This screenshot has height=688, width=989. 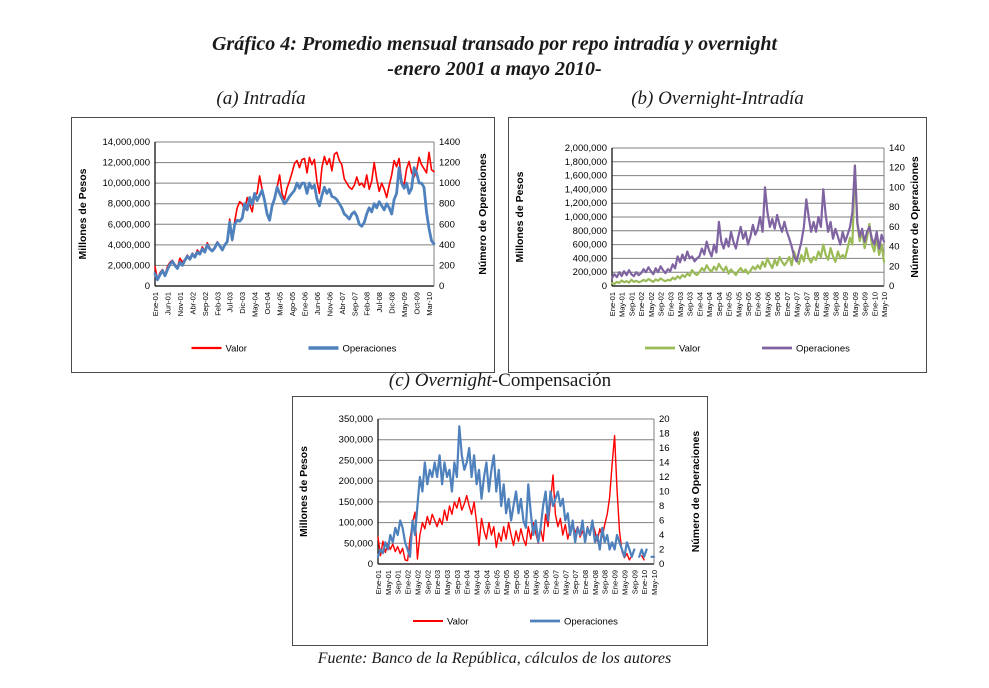 I want to click on svg-text: May-07, so click(x=797, y=304).